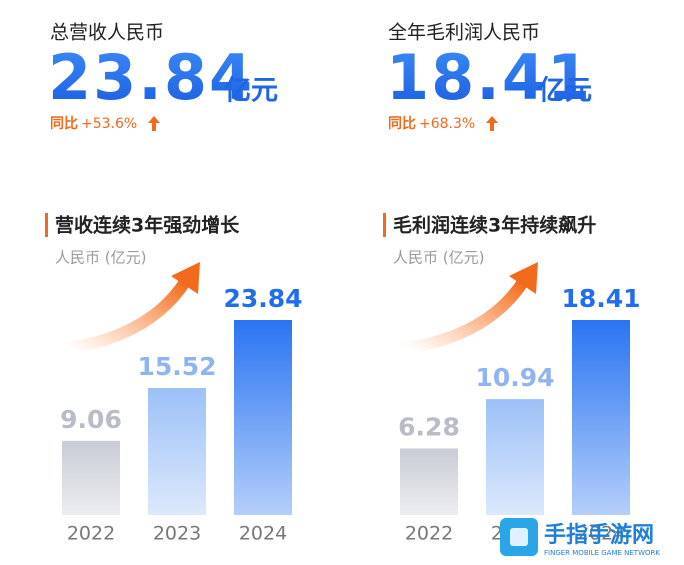  I want to click on value-label: 9.06, so click(91, 419).